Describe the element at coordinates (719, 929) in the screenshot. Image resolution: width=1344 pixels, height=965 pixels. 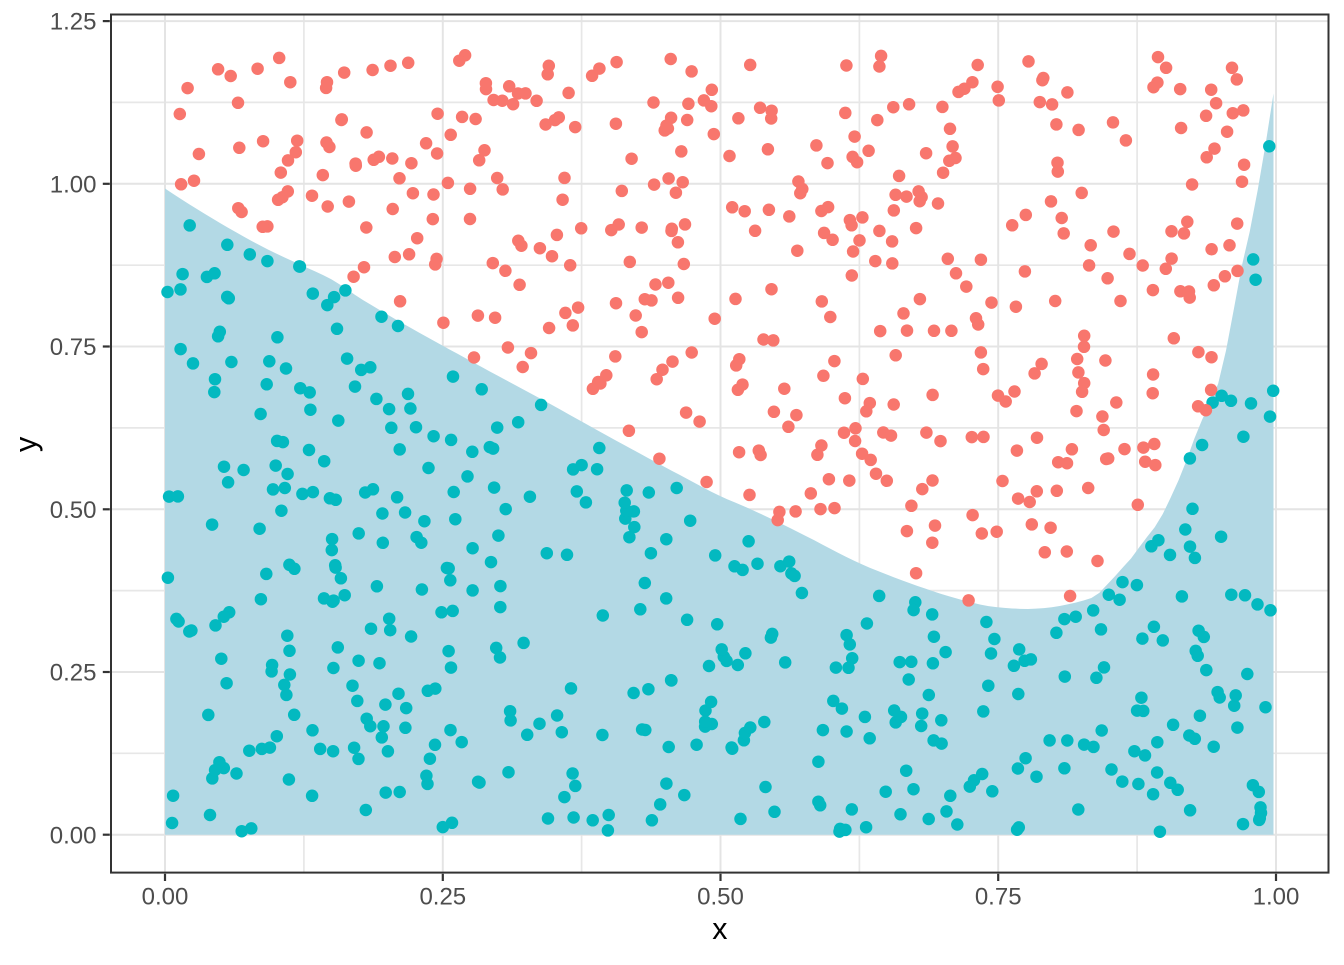
I see `svg-text: x` at that location.